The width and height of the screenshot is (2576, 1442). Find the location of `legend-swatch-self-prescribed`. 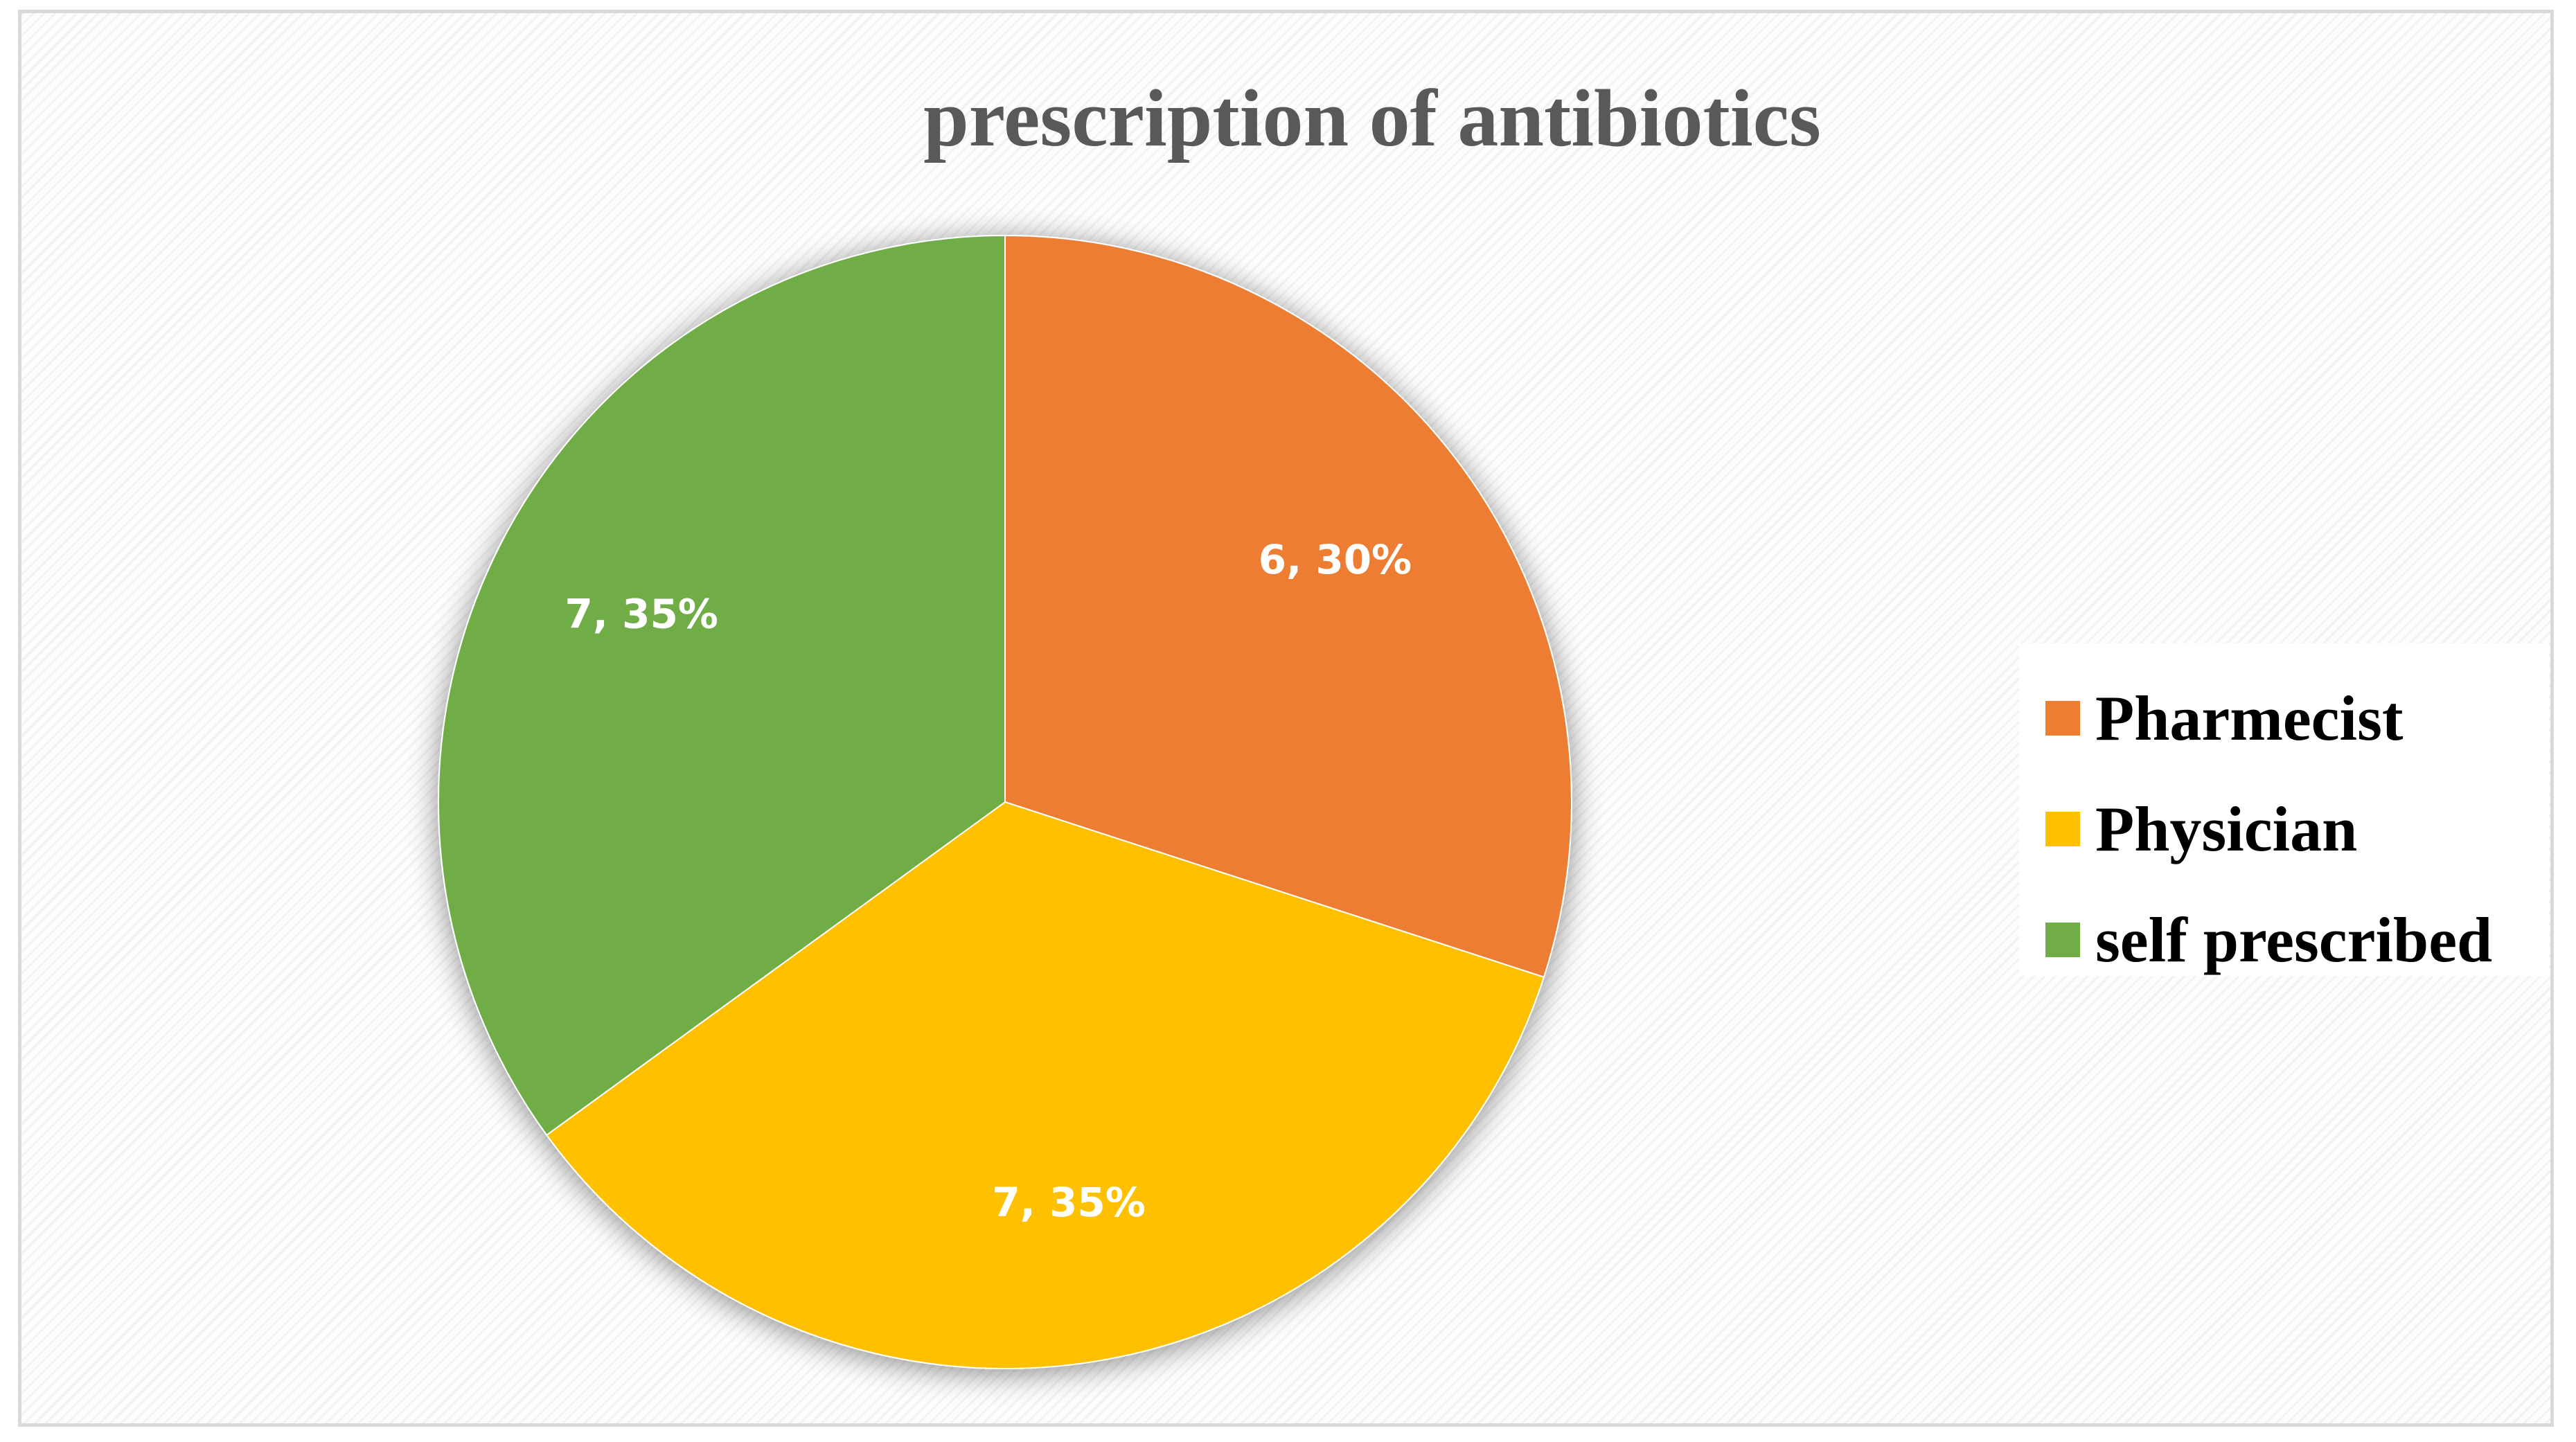

legend-swatch-self-prescribed is located at coordinates (2062, 940).